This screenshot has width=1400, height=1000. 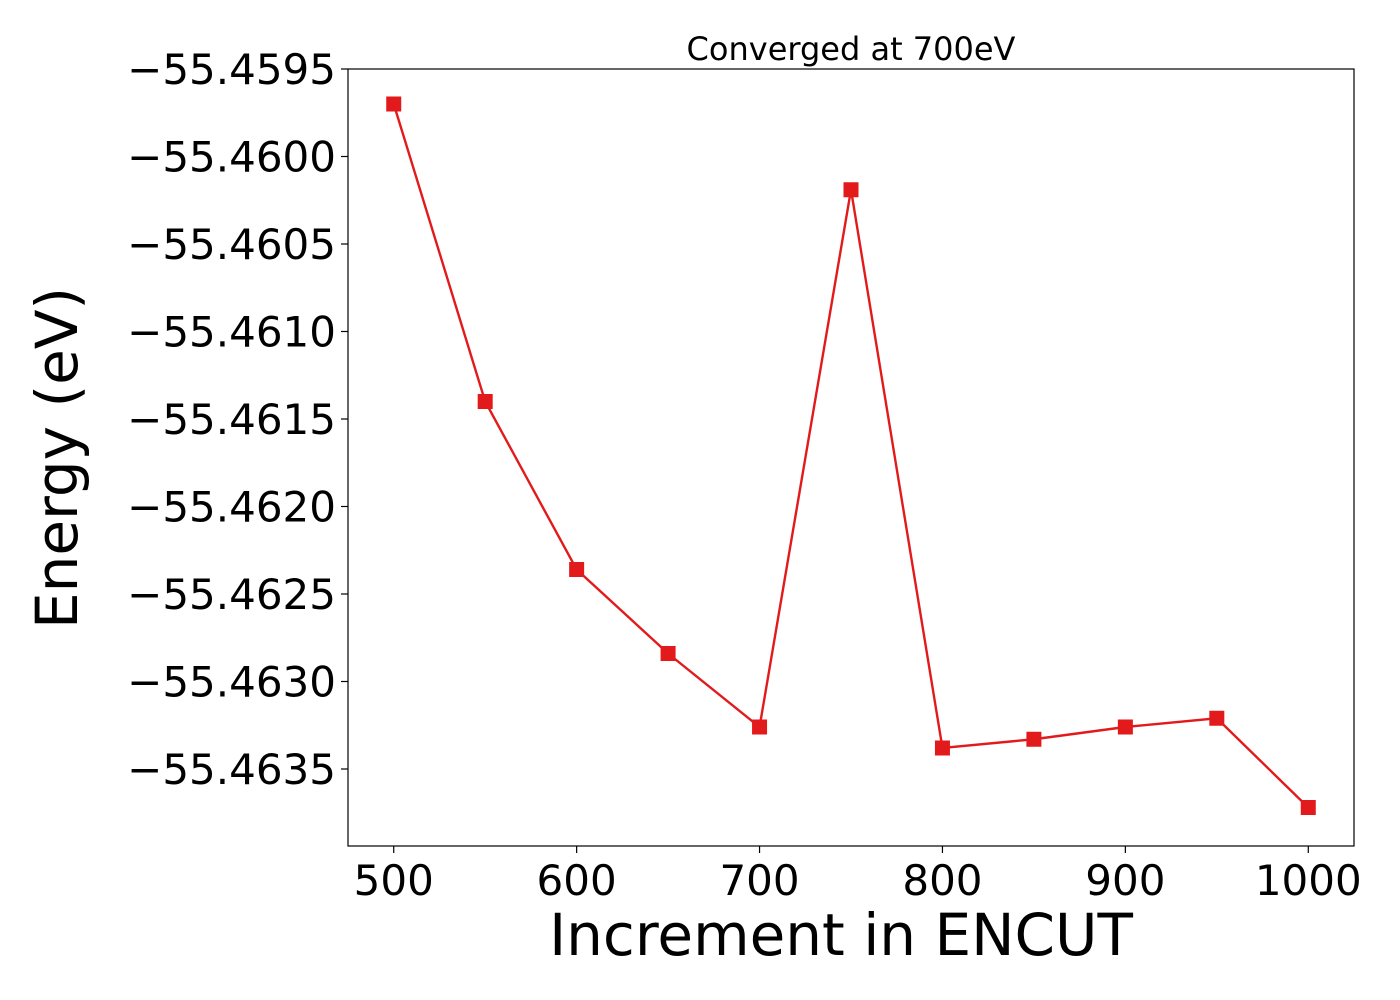 I want to click on y-tick-label: −55.4630, so click(x=231, y=682).